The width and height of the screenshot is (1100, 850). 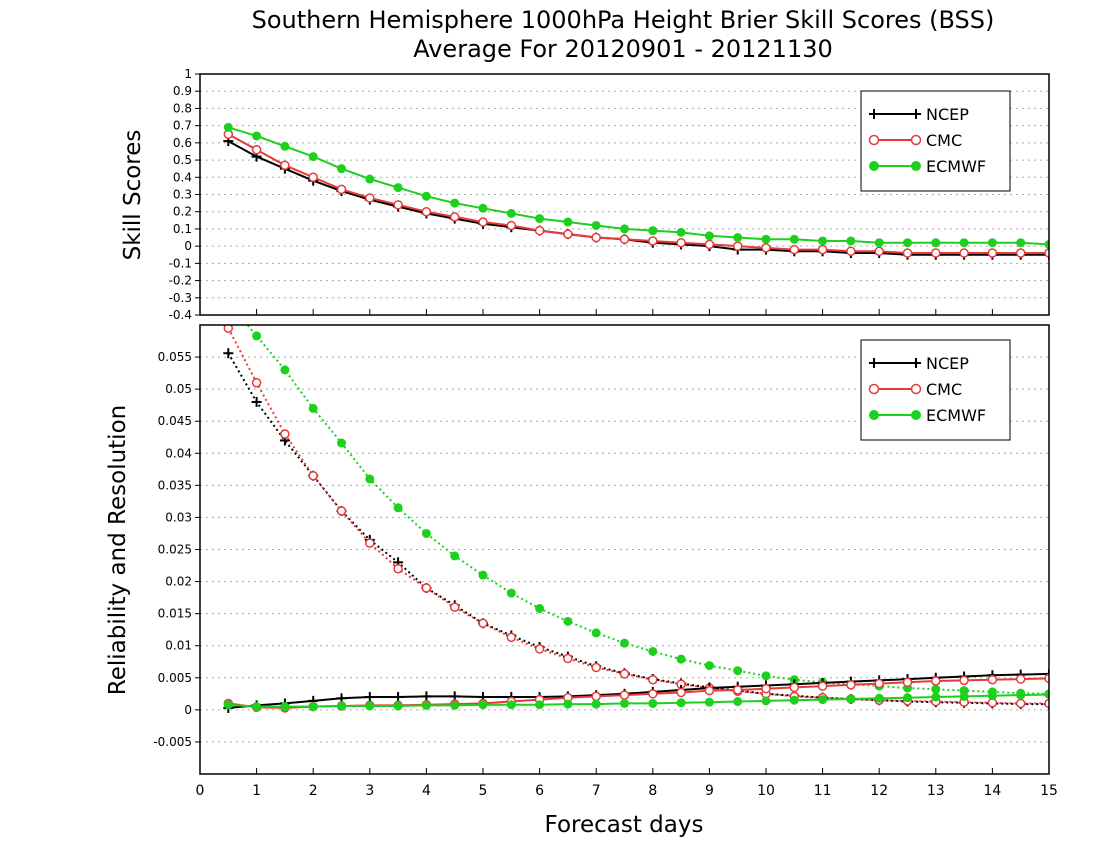 What do you see at coordinates (180, 315) in the screenshot?
I see `y-tick-label: -0.4` at bounding box center [180, 315].